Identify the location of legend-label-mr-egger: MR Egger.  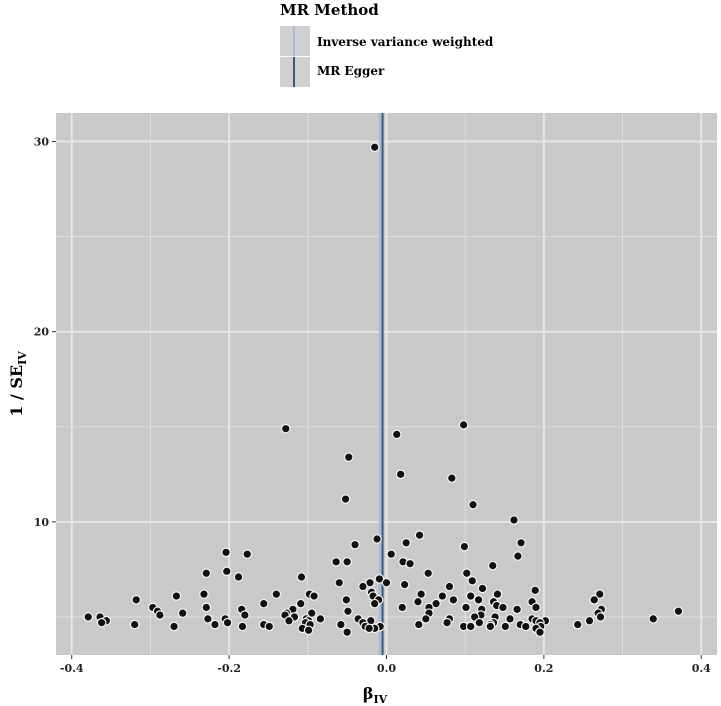
(351, 71).